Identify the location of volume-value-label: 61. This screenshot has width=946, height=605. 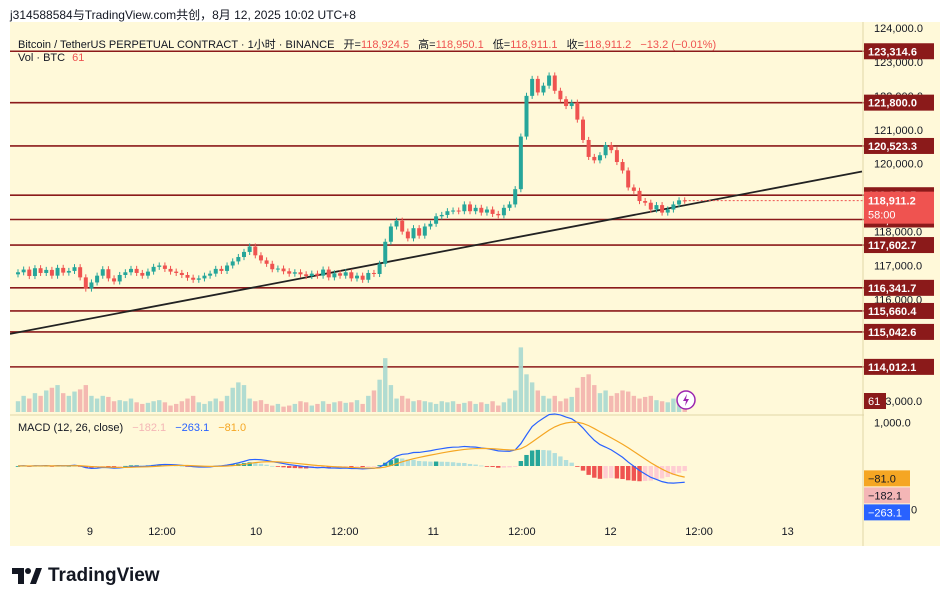
(874, 402).